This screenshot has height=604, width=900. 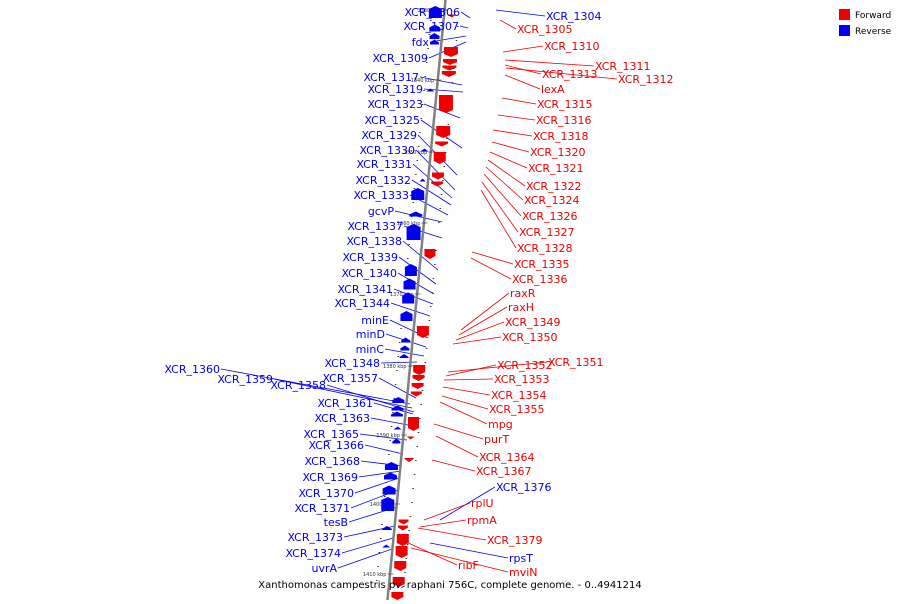 What do you see at coordinates (564, 120) in the screenshot?
I see `gene-label-forward: XCR_1316` at bounding box center [564, 120].